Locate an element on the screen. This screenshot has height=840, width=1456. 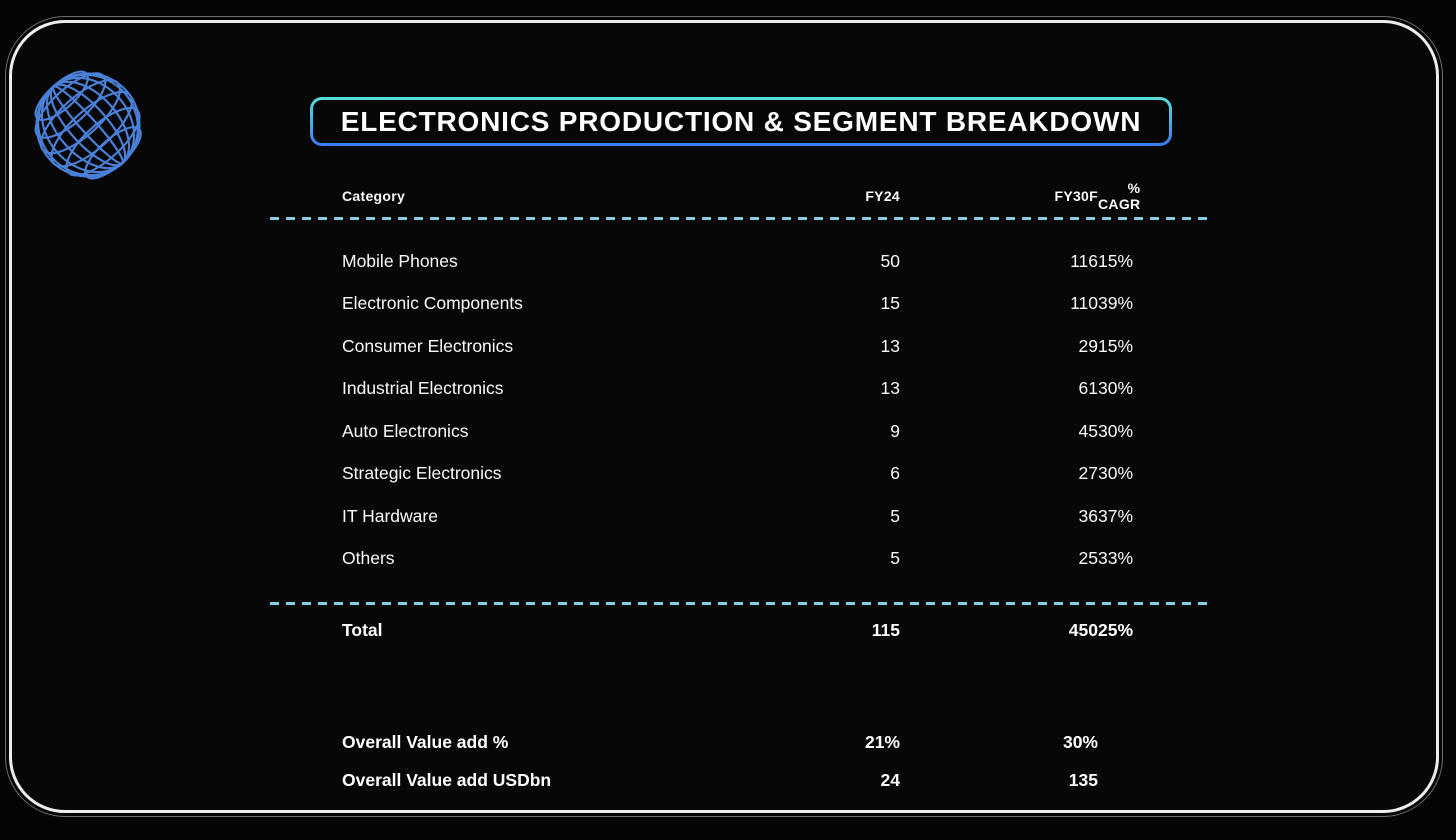
summary-label: Overall Value add % is located at coordinates (425, 741).